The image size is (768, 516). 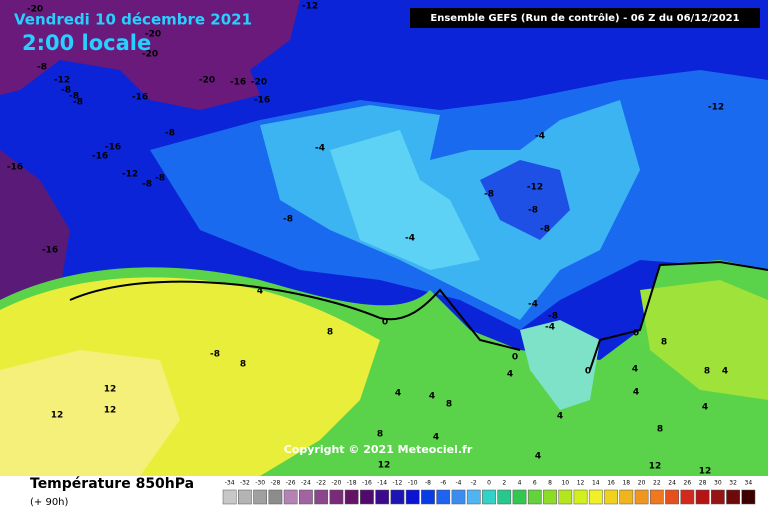 I want to click on colorbar-label: 0, so click(x=489, y=483).